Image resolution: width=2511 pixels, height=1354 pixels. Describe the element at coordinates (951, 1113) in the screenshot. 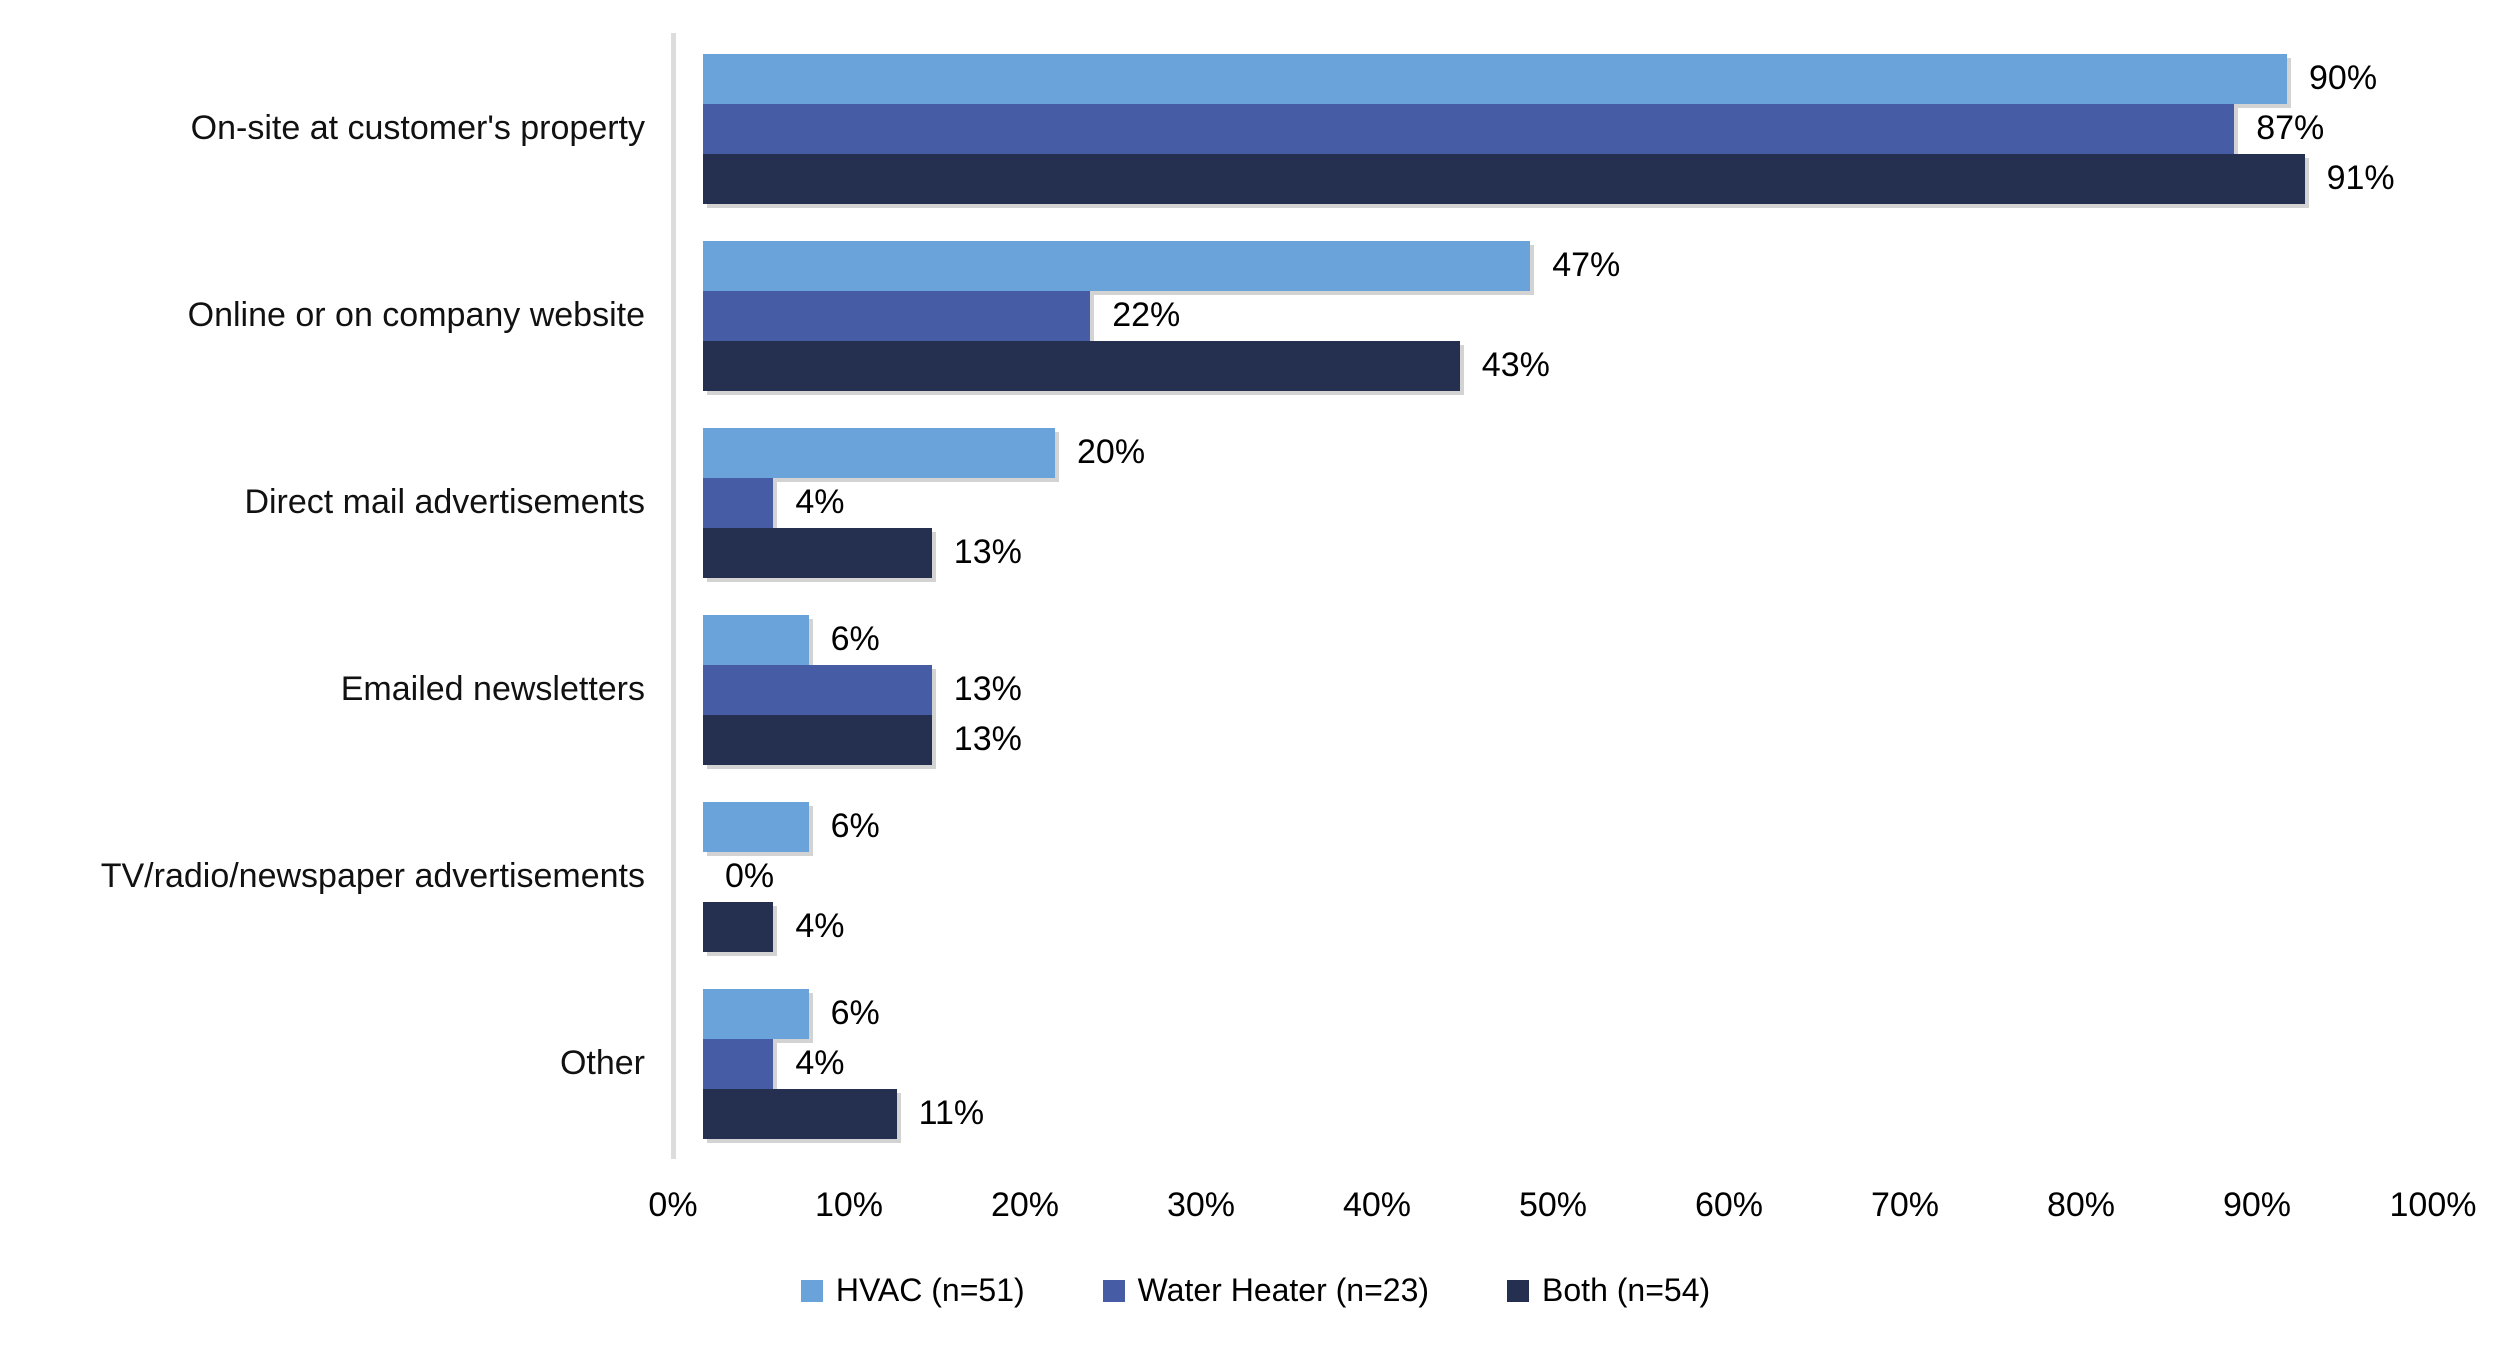

I see `value-label: 11%` at that location.